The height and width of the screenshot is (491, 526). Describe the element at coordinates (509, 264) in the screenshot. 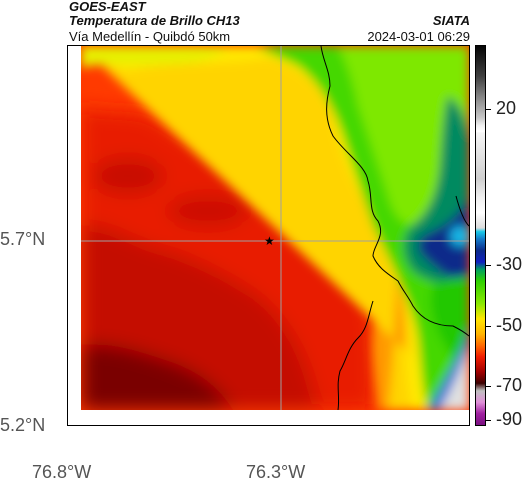

I see `colorbar-tick-label: -30` at that location.